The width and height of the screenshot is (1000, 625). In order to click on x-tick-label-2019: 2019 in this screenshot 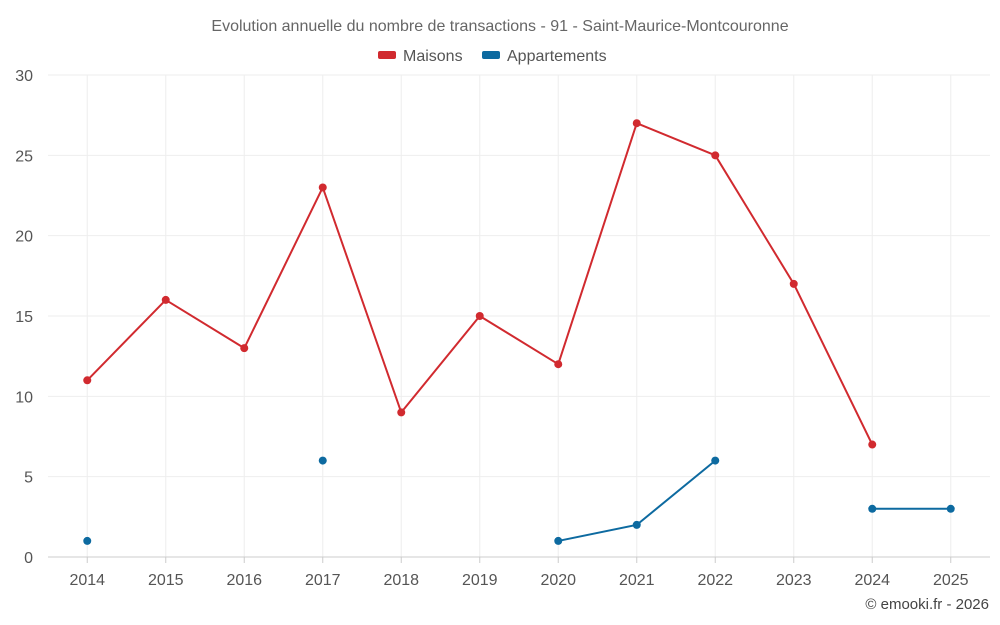, I will do `click(480, 580)`.